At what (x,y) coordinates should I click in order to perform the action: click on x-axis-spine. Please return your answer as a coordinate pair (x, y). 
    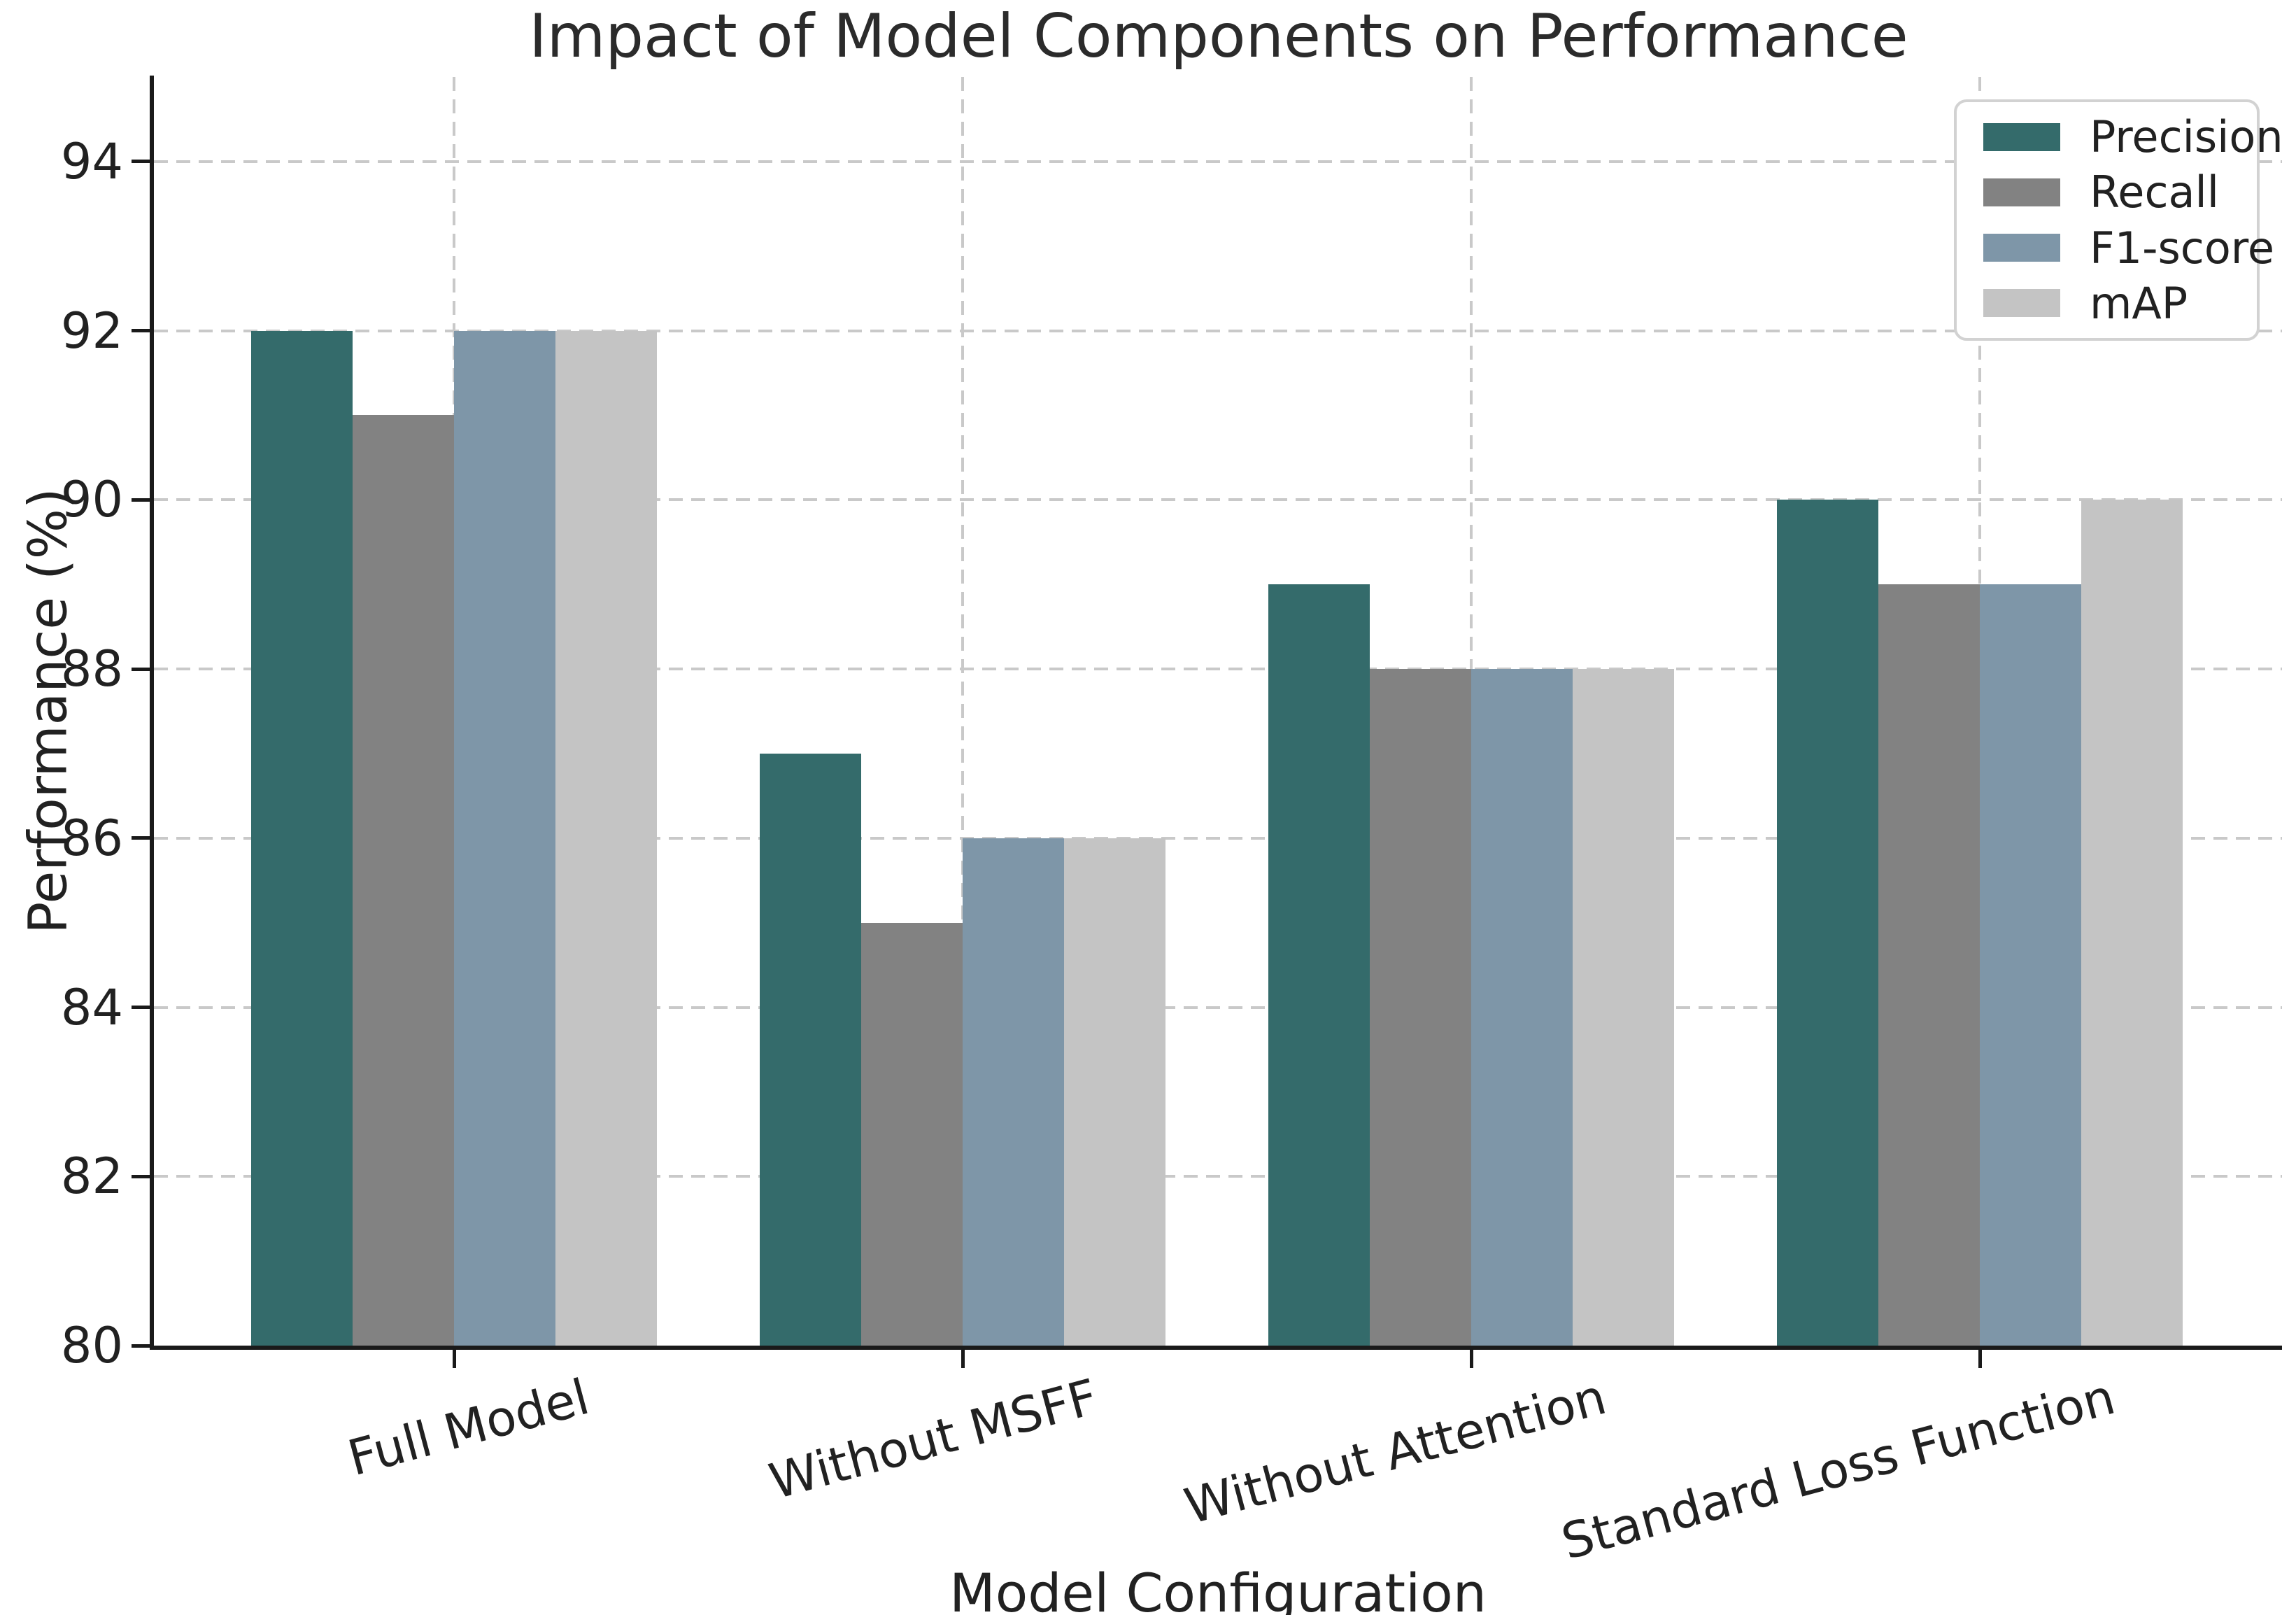
    Looking at the image, I should click on (1216, 1348).